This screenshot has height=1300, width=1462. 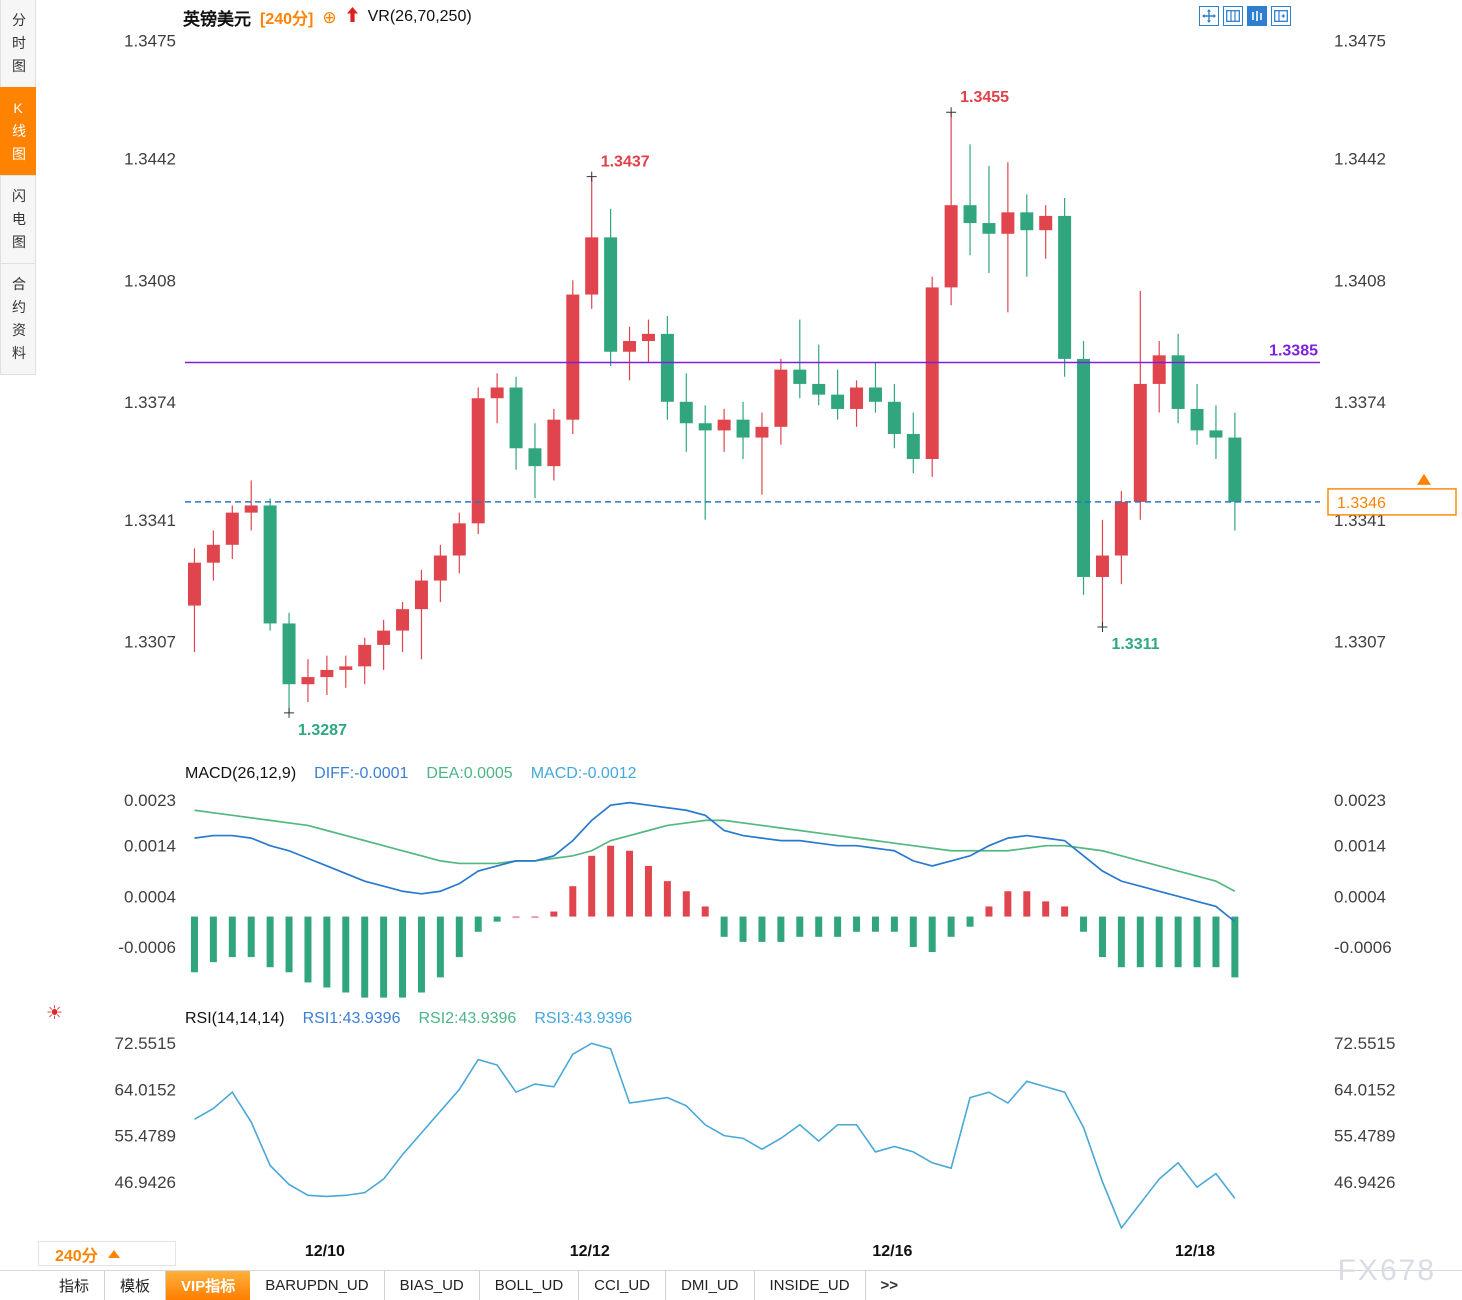 I want to click on watermark: FX678, so click(x=1386, y=1270).